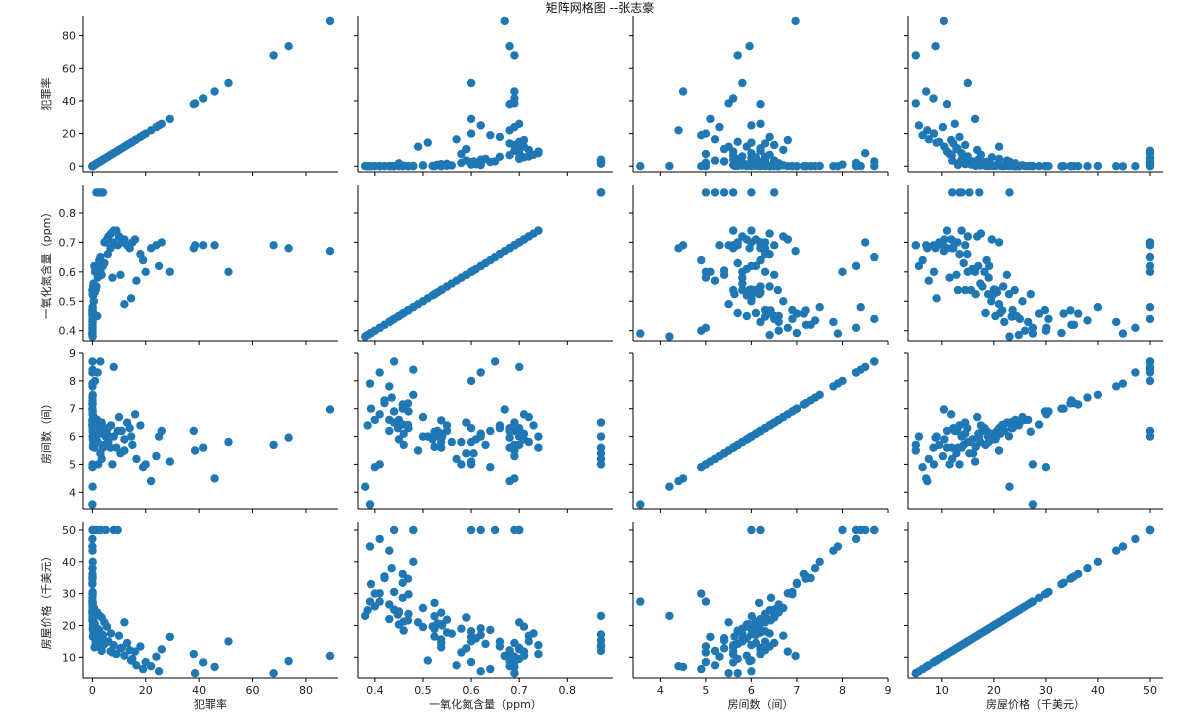 The image size is (1200, 720). What do you see at coordinates (69, 134) in the screenshot?
I see `y-tick-label: 20` at bounding box center [69, 134].